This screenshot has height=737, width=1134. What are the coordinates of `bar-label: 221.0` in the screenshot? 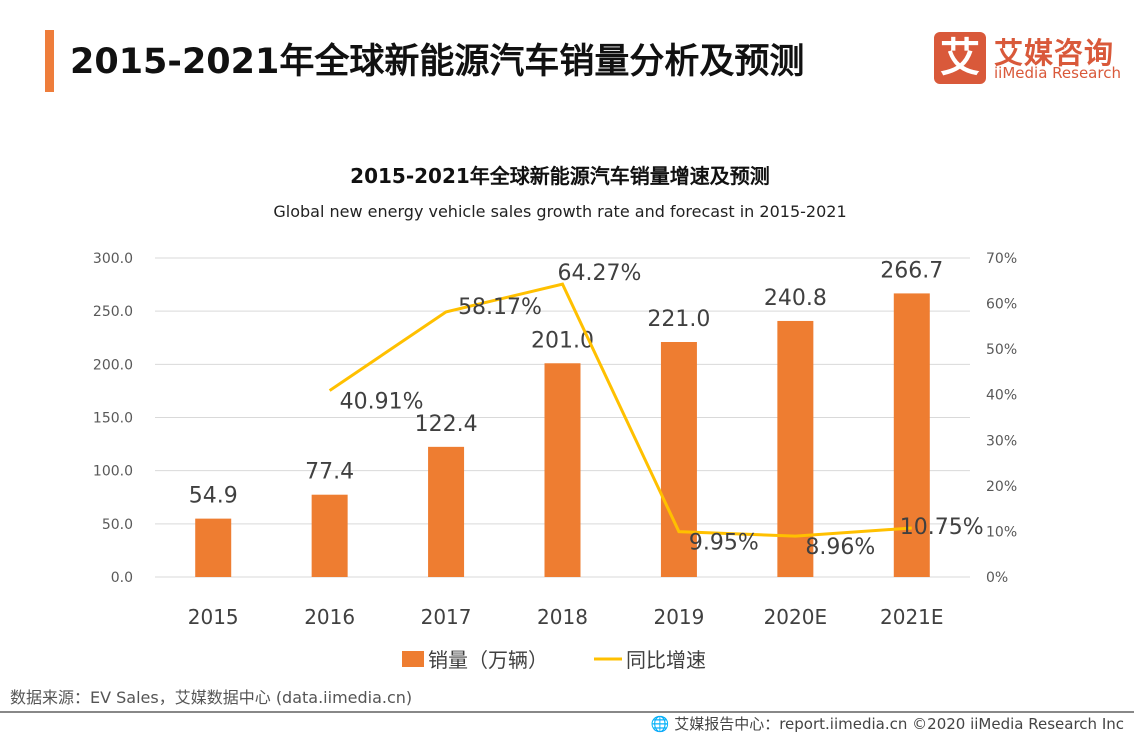 It's located at (678, 319).